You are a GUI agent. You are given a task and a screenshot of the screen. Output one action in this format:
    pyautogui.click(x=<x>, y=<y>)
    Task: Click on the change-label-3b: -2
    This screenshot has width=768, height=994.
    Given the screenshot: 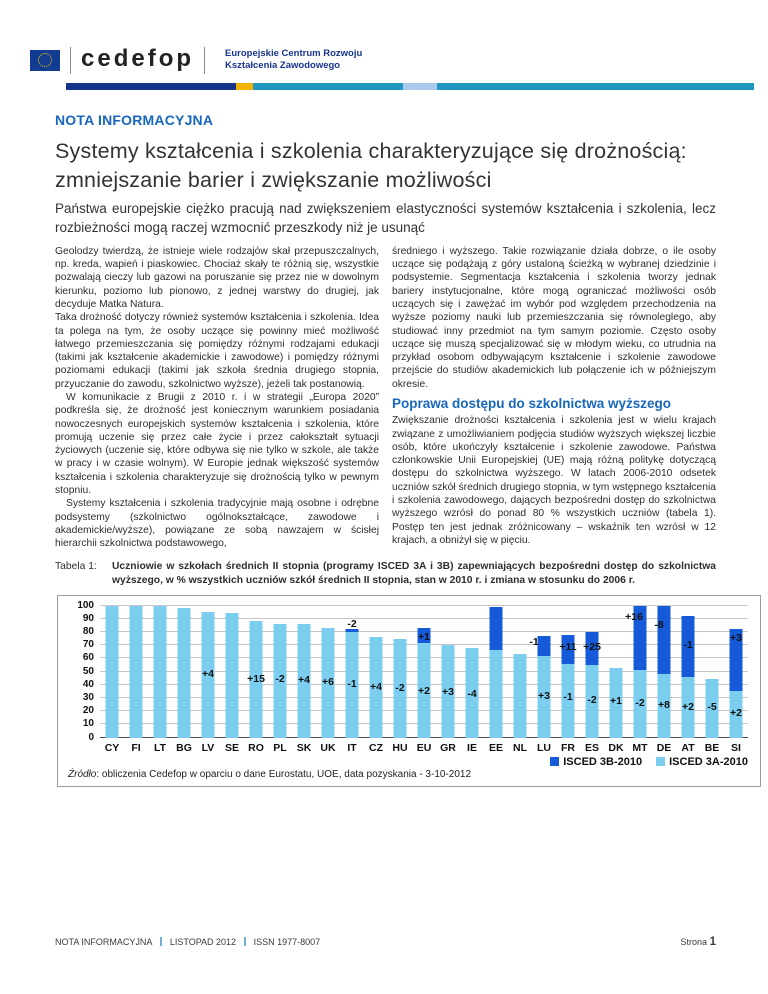 What is the action you would take?
    pyautogui.click(x=352, y=623)
    